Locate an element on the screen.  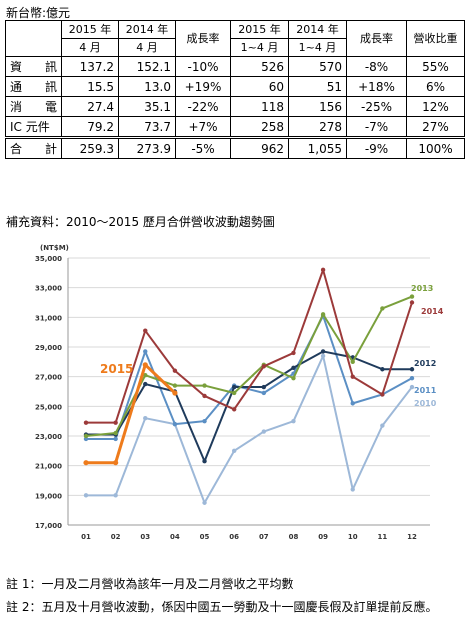
series-label-2013: 2013 is located at coordinates (422, 288).